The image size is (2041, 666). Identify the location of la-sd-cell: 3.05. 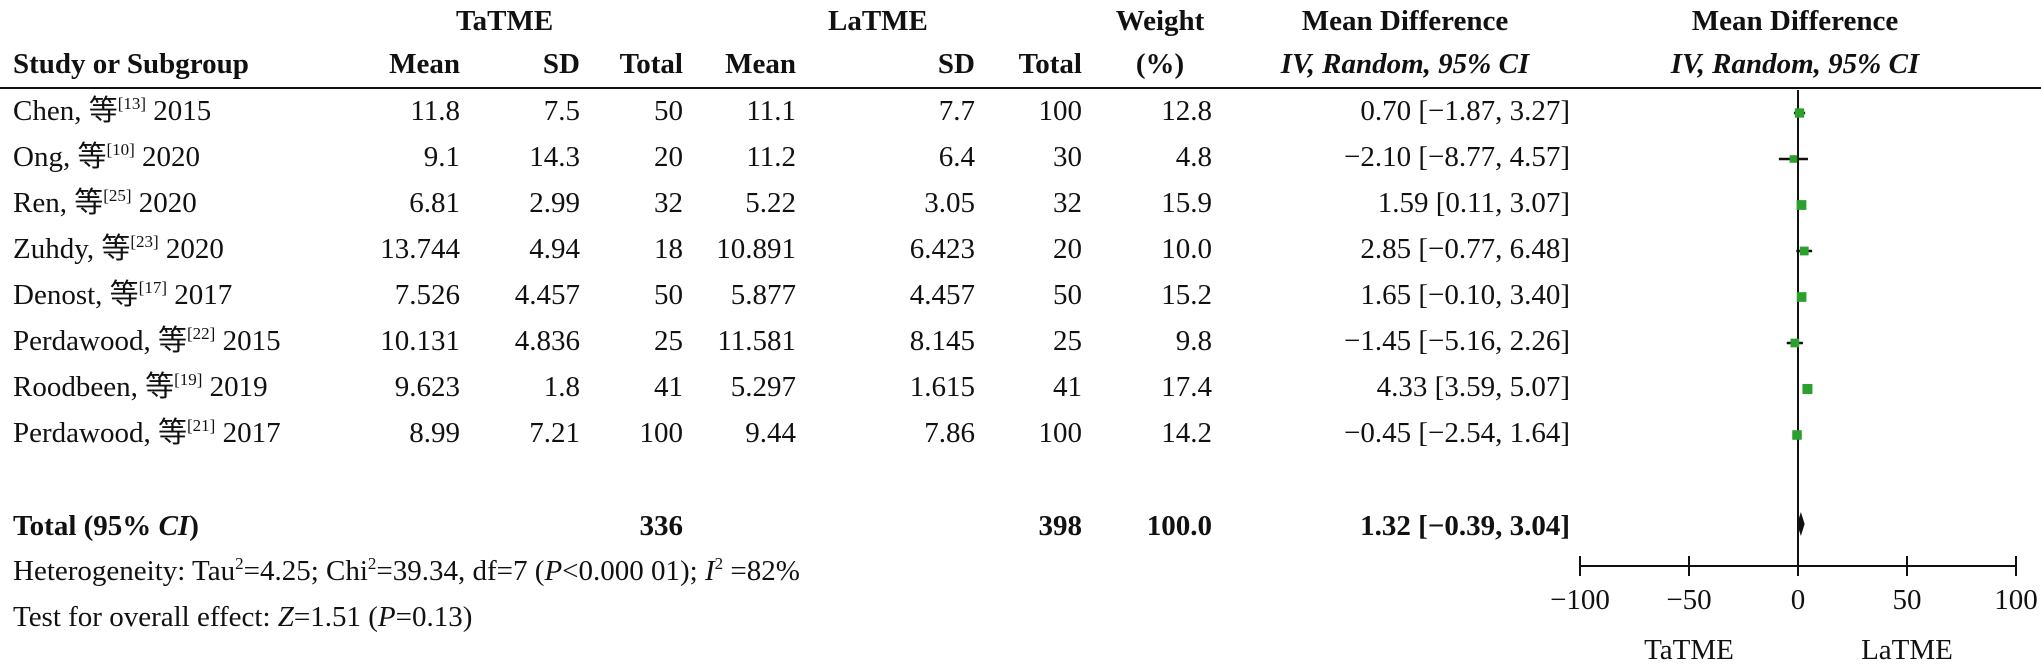
(949, 203).